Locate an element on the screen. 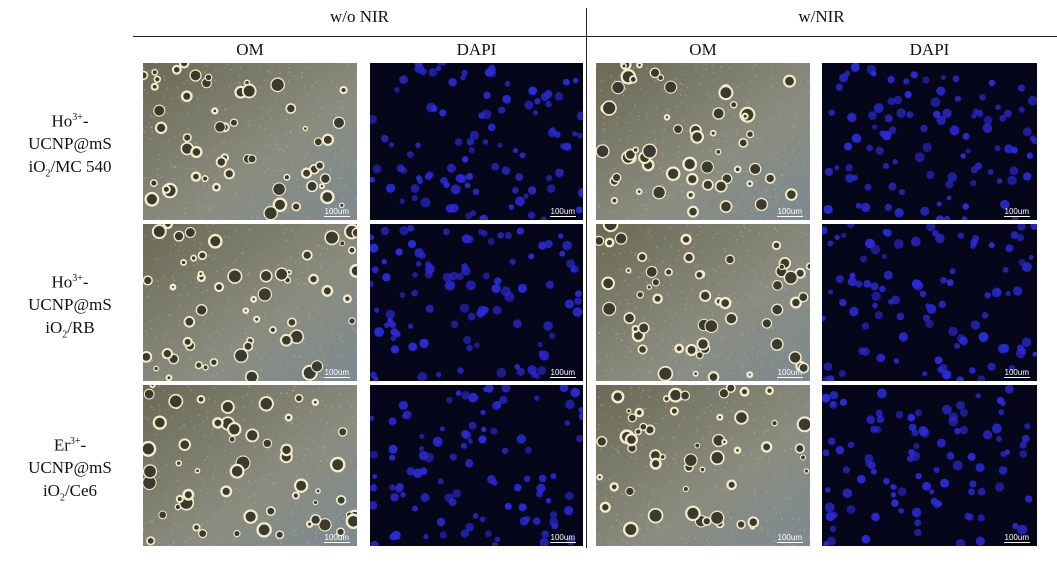 The image size is (1057, 564). row-label: Ho3+- UCNP@mS iO2/RB is located at coordinates (70, 307).